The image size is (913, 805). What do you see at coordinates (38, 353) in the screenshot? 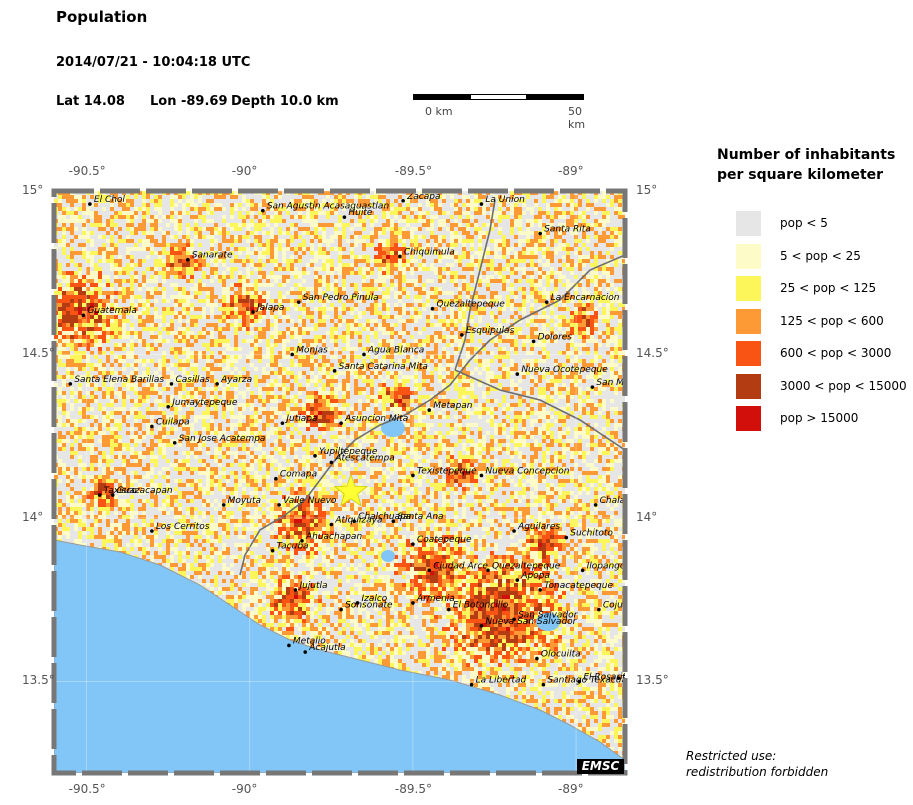
I see `tick-label-lat-left: 14.5°` at bounding box center [38, 353].